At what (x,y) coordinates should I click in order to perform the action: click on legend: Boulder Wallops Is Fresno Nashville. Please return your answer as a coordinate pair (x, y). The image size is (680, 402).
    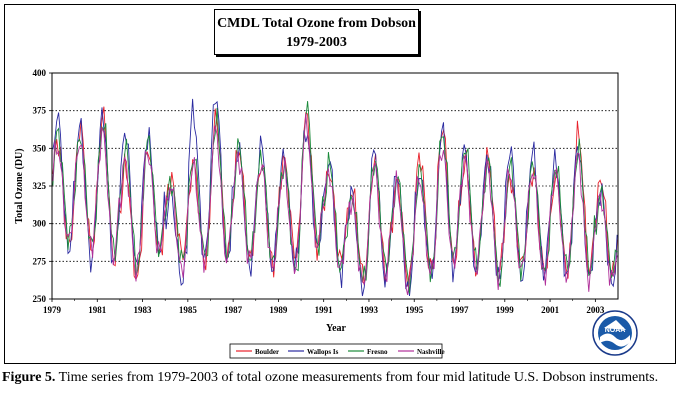
    Looking at the image, I should click on (337, 351).